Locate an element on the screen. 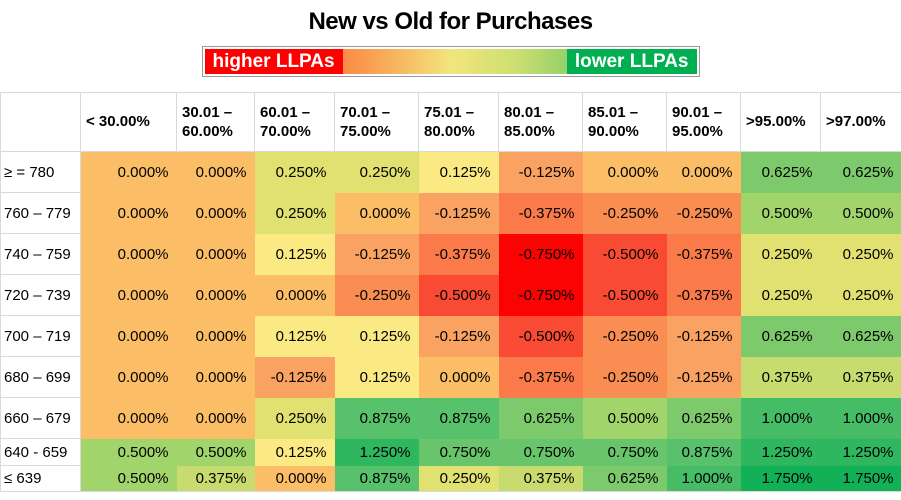  column-header: 90.01 – 95.00% is located at coordinates (703, 122).